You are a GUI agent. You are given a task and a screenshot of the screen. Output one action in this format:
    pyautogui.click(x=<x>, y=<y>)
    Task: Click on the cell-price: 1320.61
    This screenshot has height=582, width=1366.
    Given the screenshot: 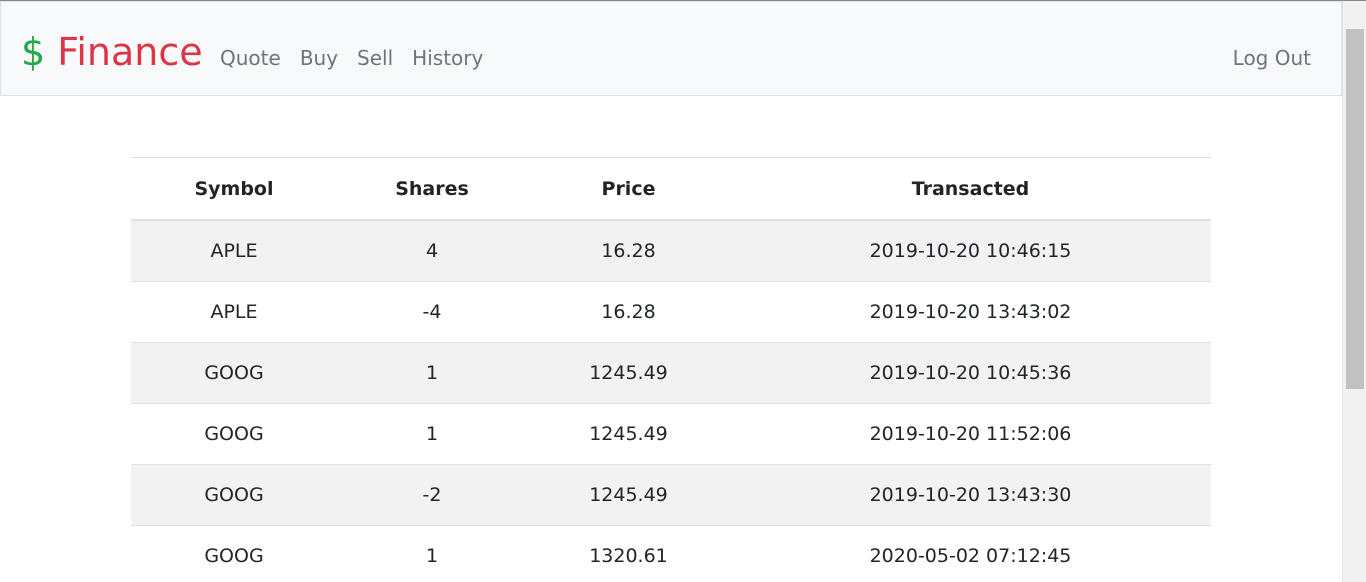 What is the action you would take?
    pyautogui.click(x=628, y=553)
    